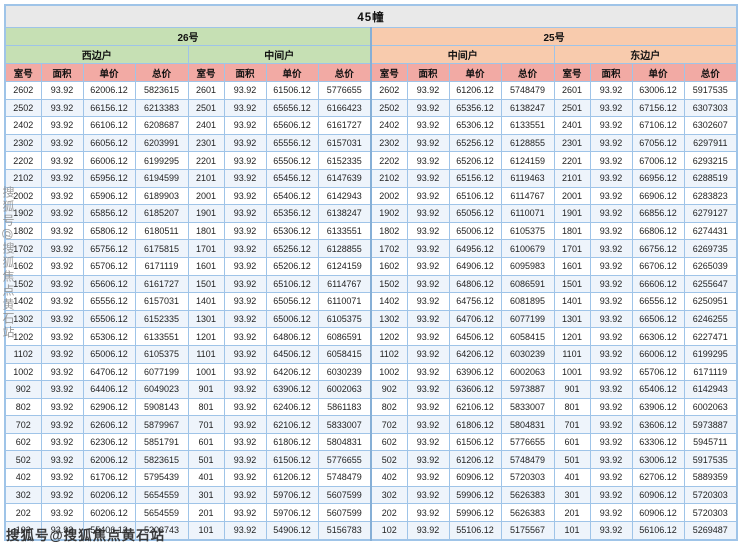  Describe the element at coordinates (710, 284) in the screenshot. I see `total-price-cell: 6255647` at that location.